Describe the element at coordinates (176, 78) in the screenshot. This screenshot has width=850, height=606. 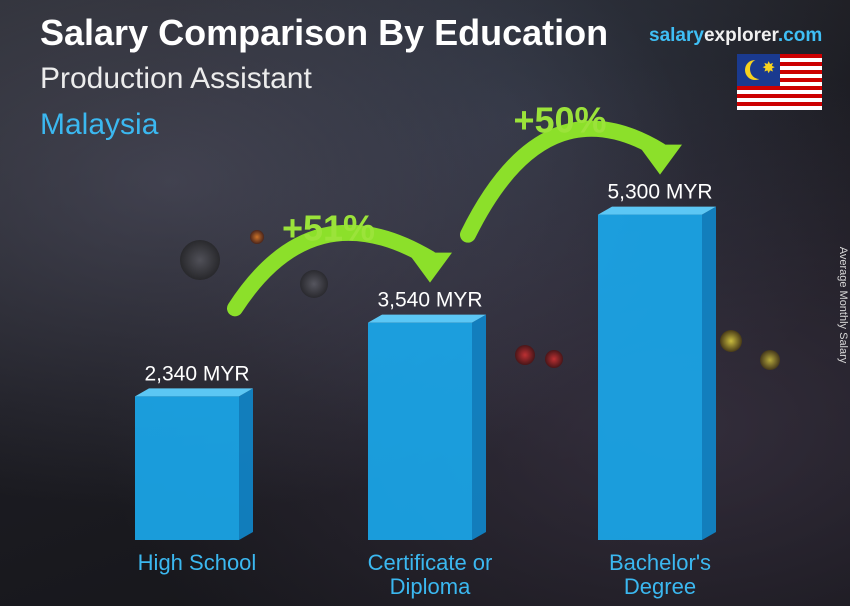
I see `job-title: Production Assistant` at that location.